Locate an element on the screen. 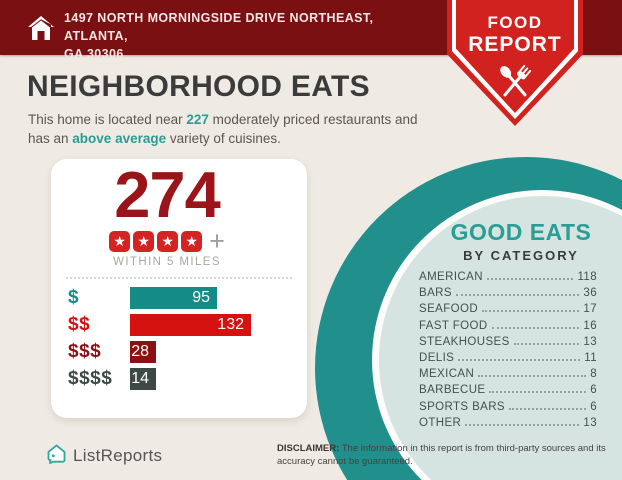 The image size is (622, 480). radius-label: WITHIN 5 MILES is located at coordinates (167, 262).